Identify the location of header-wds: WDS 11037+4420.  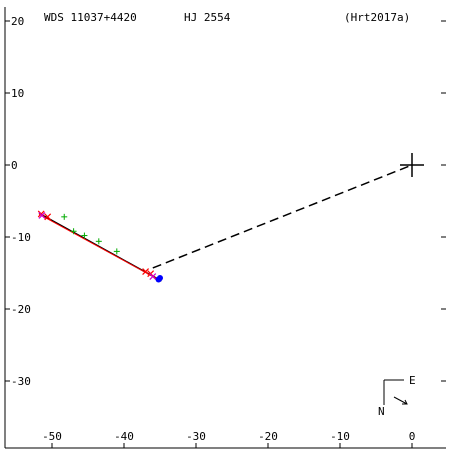
(90, 17).